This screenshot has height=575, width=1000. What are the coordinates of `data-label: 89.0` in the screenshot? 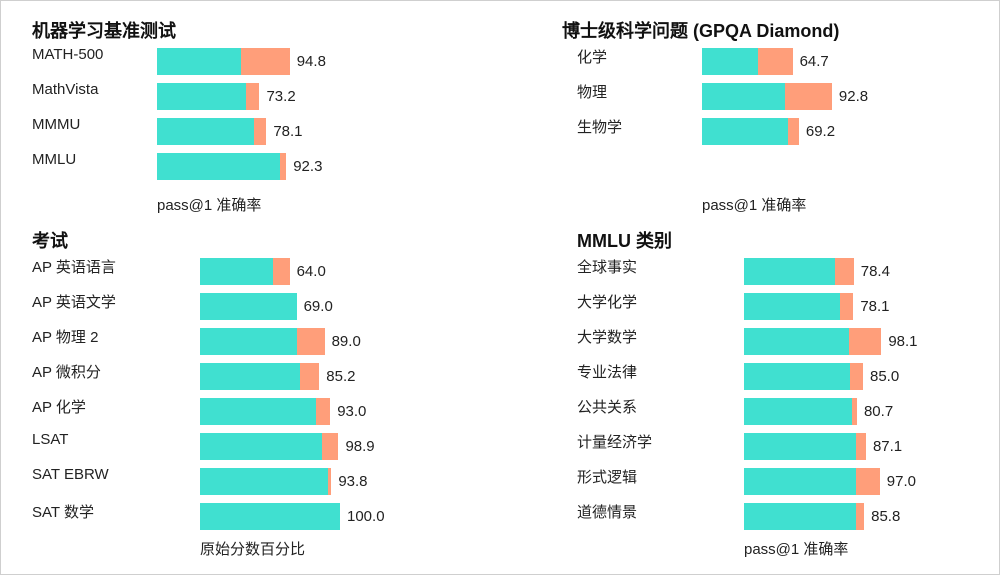 It's located at (346, 341).